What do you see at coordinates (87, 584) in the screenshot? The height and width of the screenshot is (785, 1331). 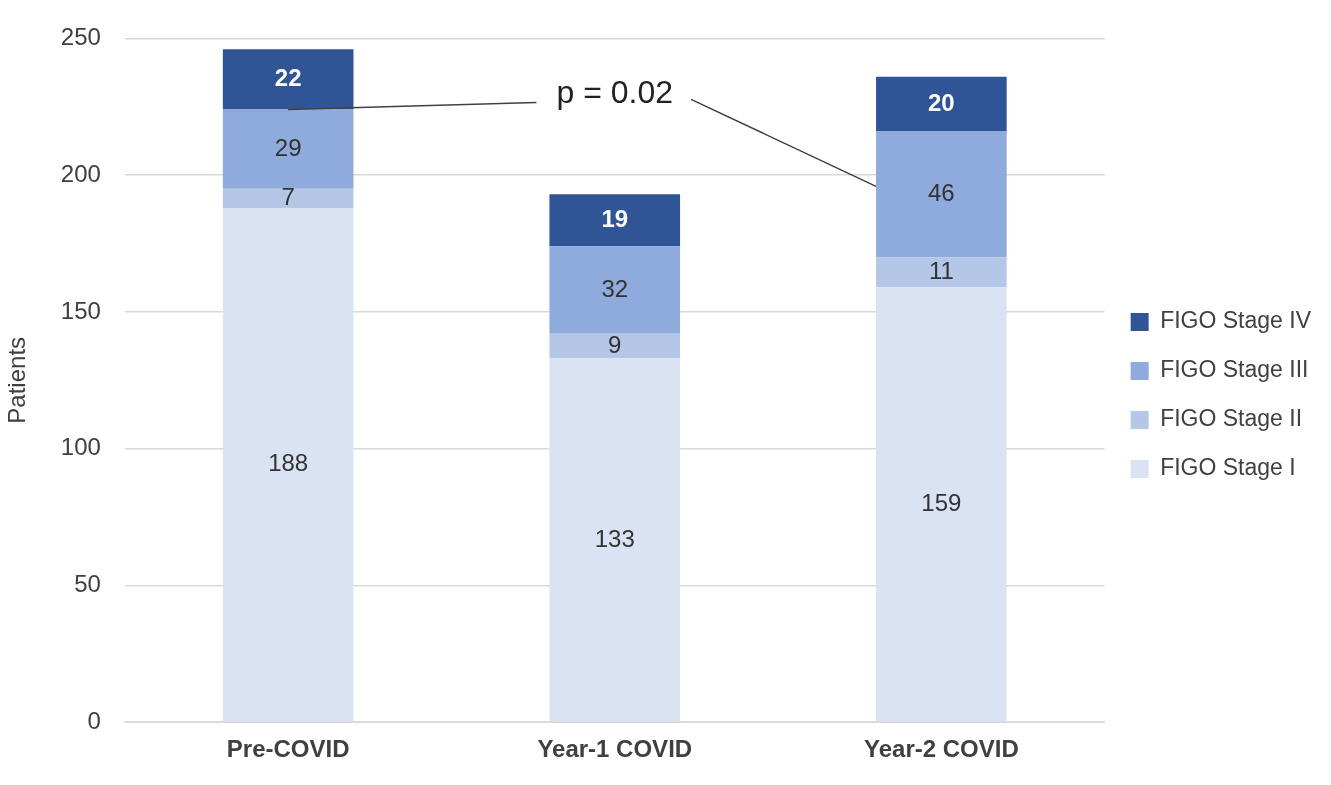 I see `y-tick-label: 50` at bounding box center [87, 584].